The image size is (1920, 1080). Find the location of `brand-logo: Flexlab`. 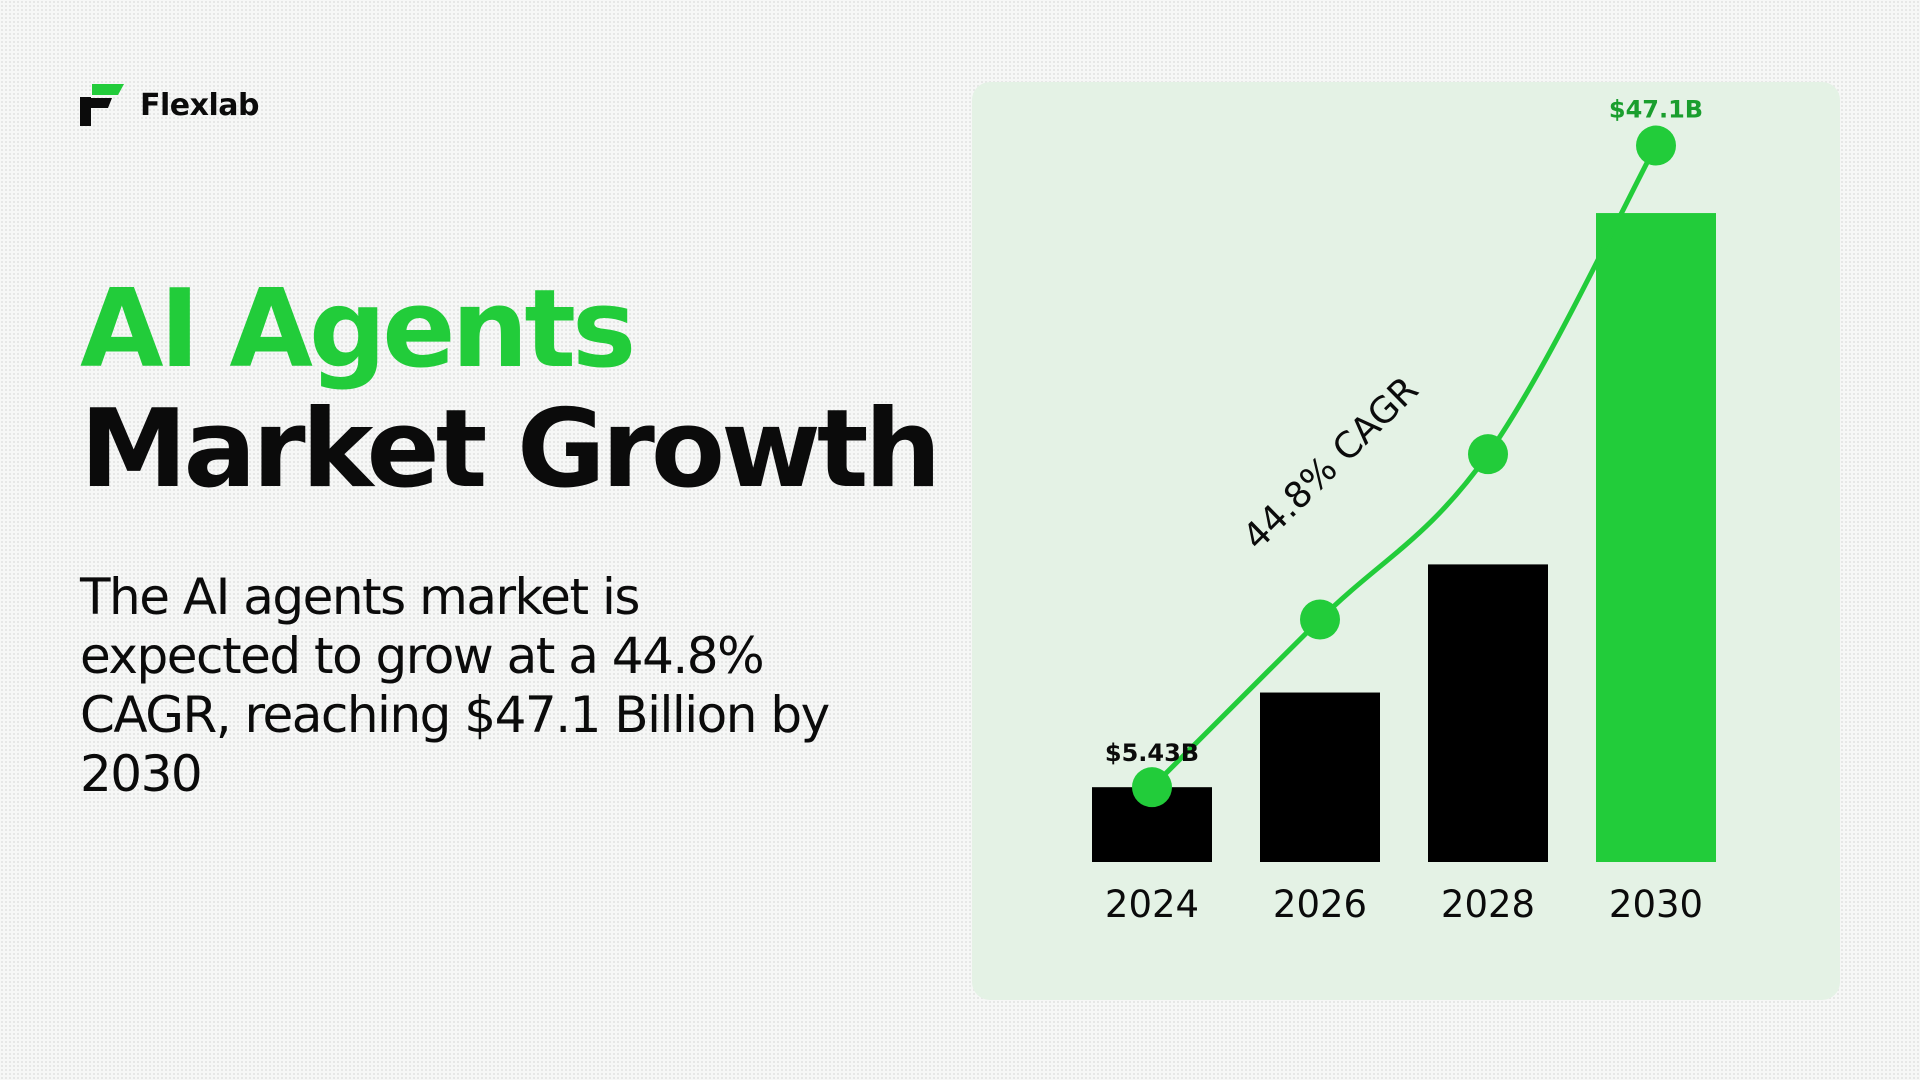

brand-logo: Flexlab is located at coordinates (169, 105).